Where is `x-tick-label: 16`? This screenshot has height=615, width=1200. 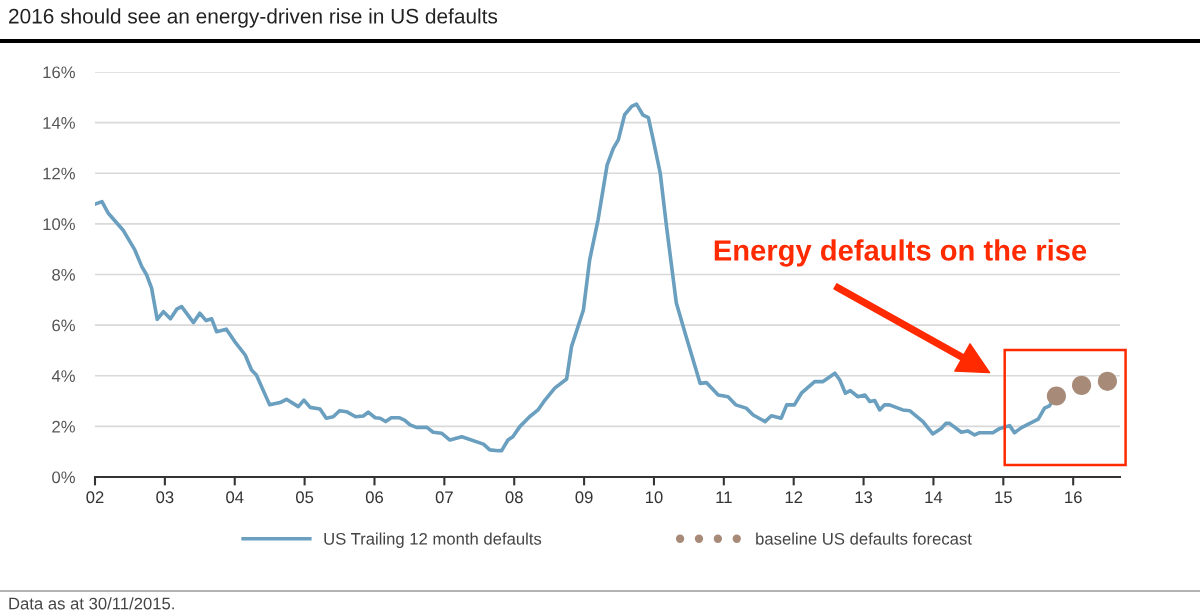
x-tick-label: 16 is located at coordinates (1073, 497).